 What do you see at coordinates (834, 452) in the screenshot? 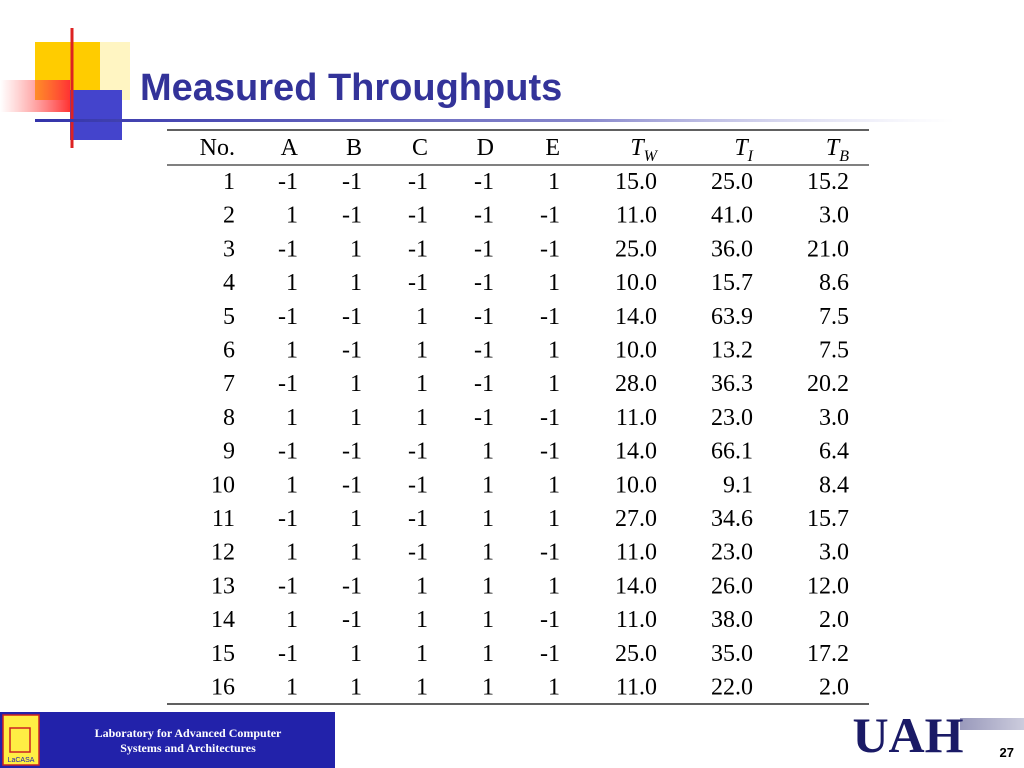
I see `table-cell: 6.4` at bounding box center [834, 452].